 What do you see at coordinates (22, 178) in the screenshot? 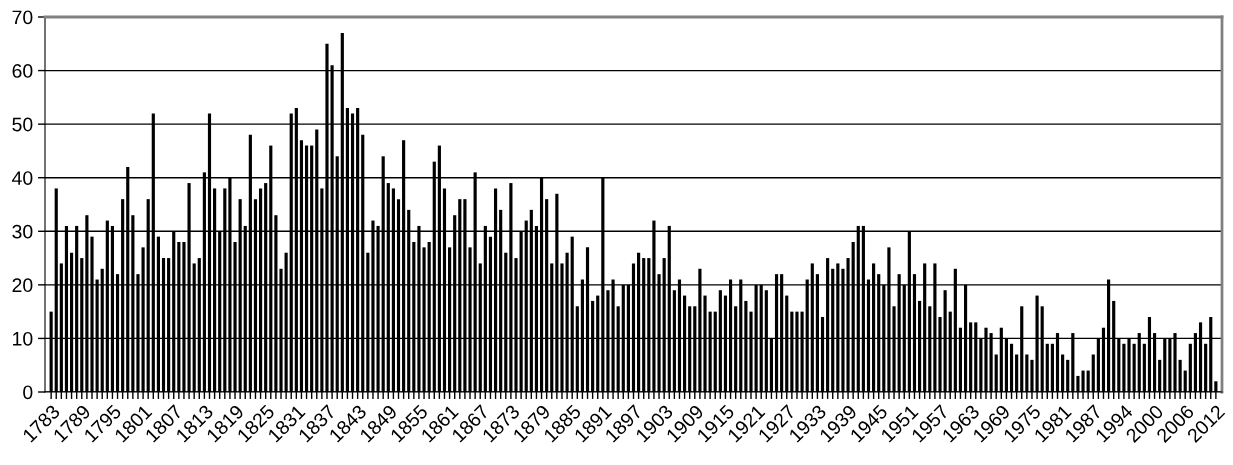
I see `y-tick-label: 40` at bounding box center [22, 178].